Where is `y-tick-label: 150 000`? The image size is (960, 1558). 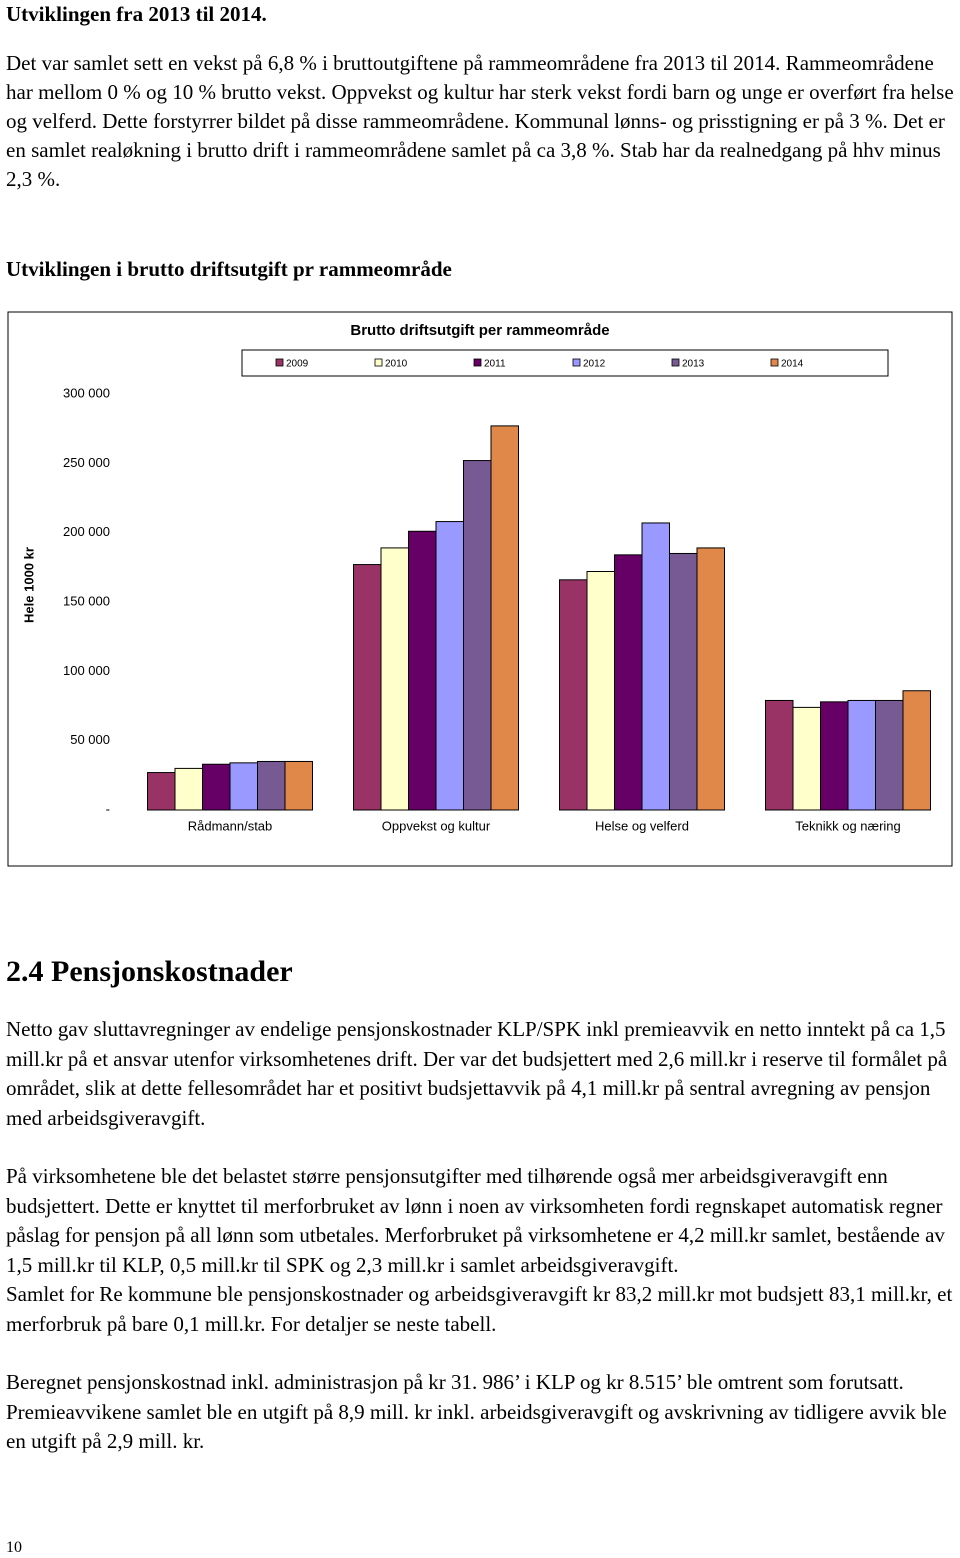 y-tick-label: 150 000 is located at coordinates (86, 600).